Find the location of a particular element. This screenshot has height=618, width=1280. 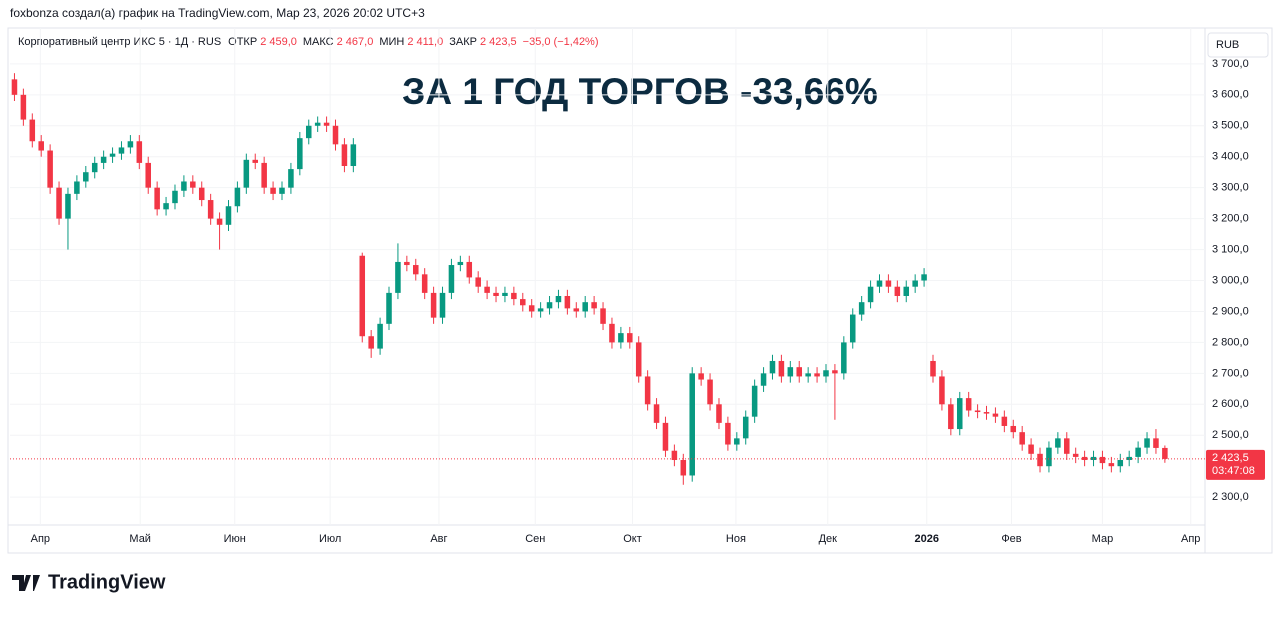

legend-value: 2 459,0 is located at coordinates (278, 42).